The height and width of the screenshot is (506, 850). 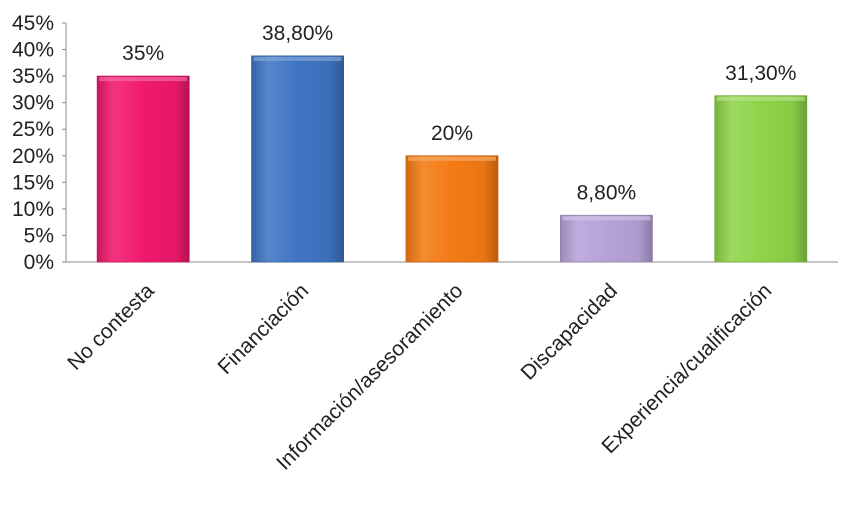 I want to click on y-tick-label: 5%, so click(x=39, y=235).